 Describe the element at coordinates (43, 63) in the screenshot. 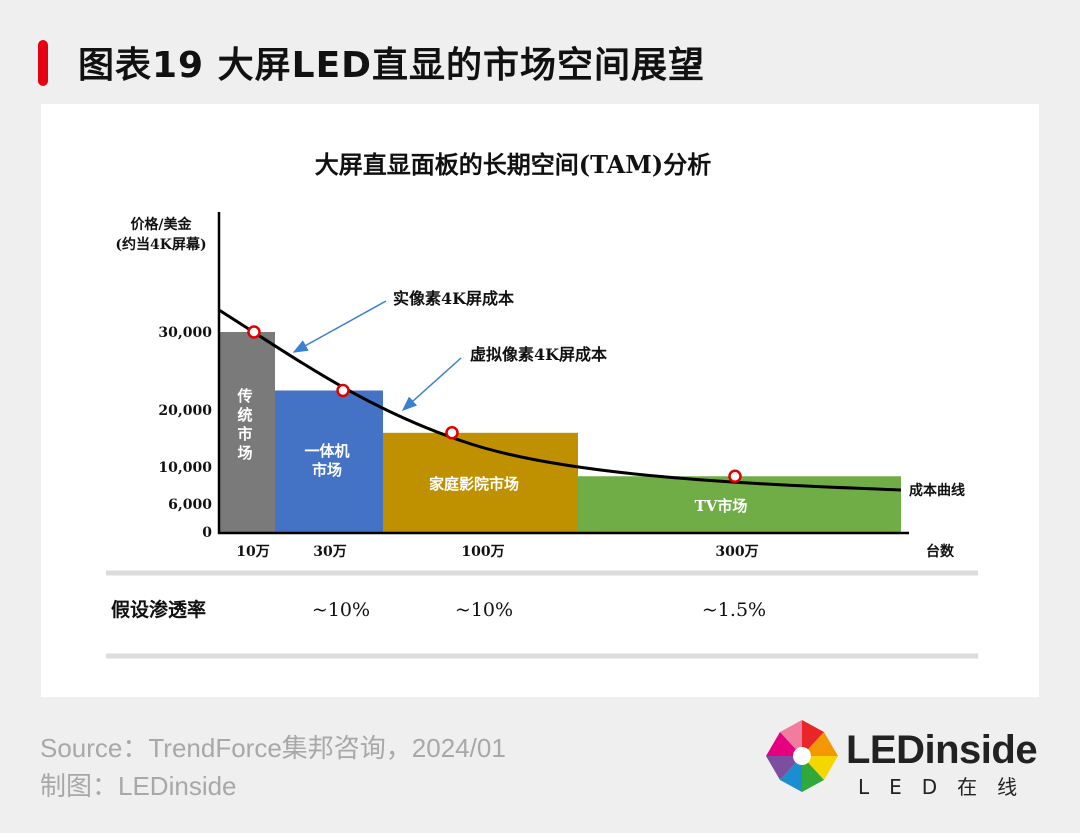

I see `title-accent-bar` at that location.